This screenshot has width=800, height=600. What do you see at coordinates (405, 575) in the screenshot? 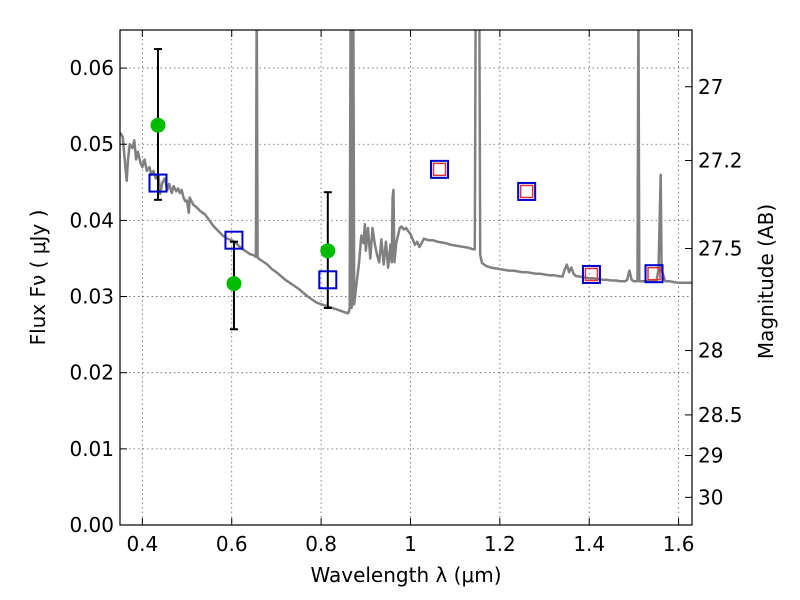
I see `x-axis-title: Wavelength λ (μm)` at bounding box center [405, 575].